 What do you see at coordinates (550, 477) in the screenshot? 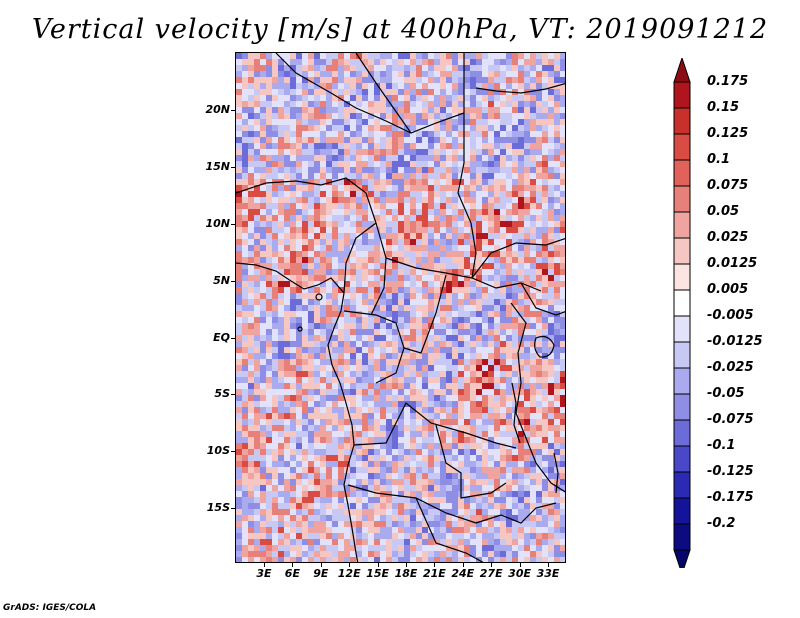
I see `border-tanzania` at bounding box center [550, 477].